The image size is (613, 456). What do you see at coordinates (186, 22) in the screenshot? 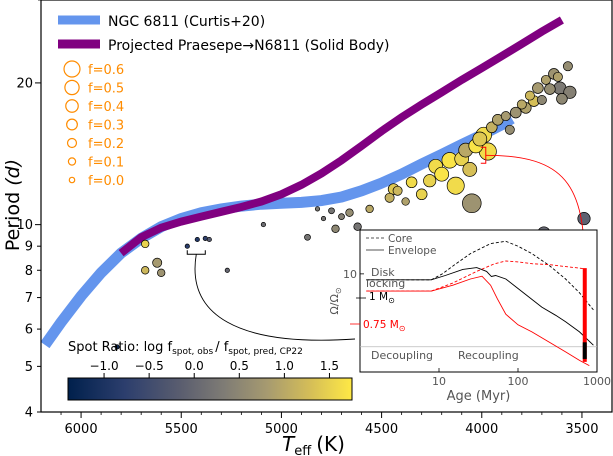
I see `legend-label-ngc6811: NGC 6811 (Curtis+20)` at bounding box center [186, 22].